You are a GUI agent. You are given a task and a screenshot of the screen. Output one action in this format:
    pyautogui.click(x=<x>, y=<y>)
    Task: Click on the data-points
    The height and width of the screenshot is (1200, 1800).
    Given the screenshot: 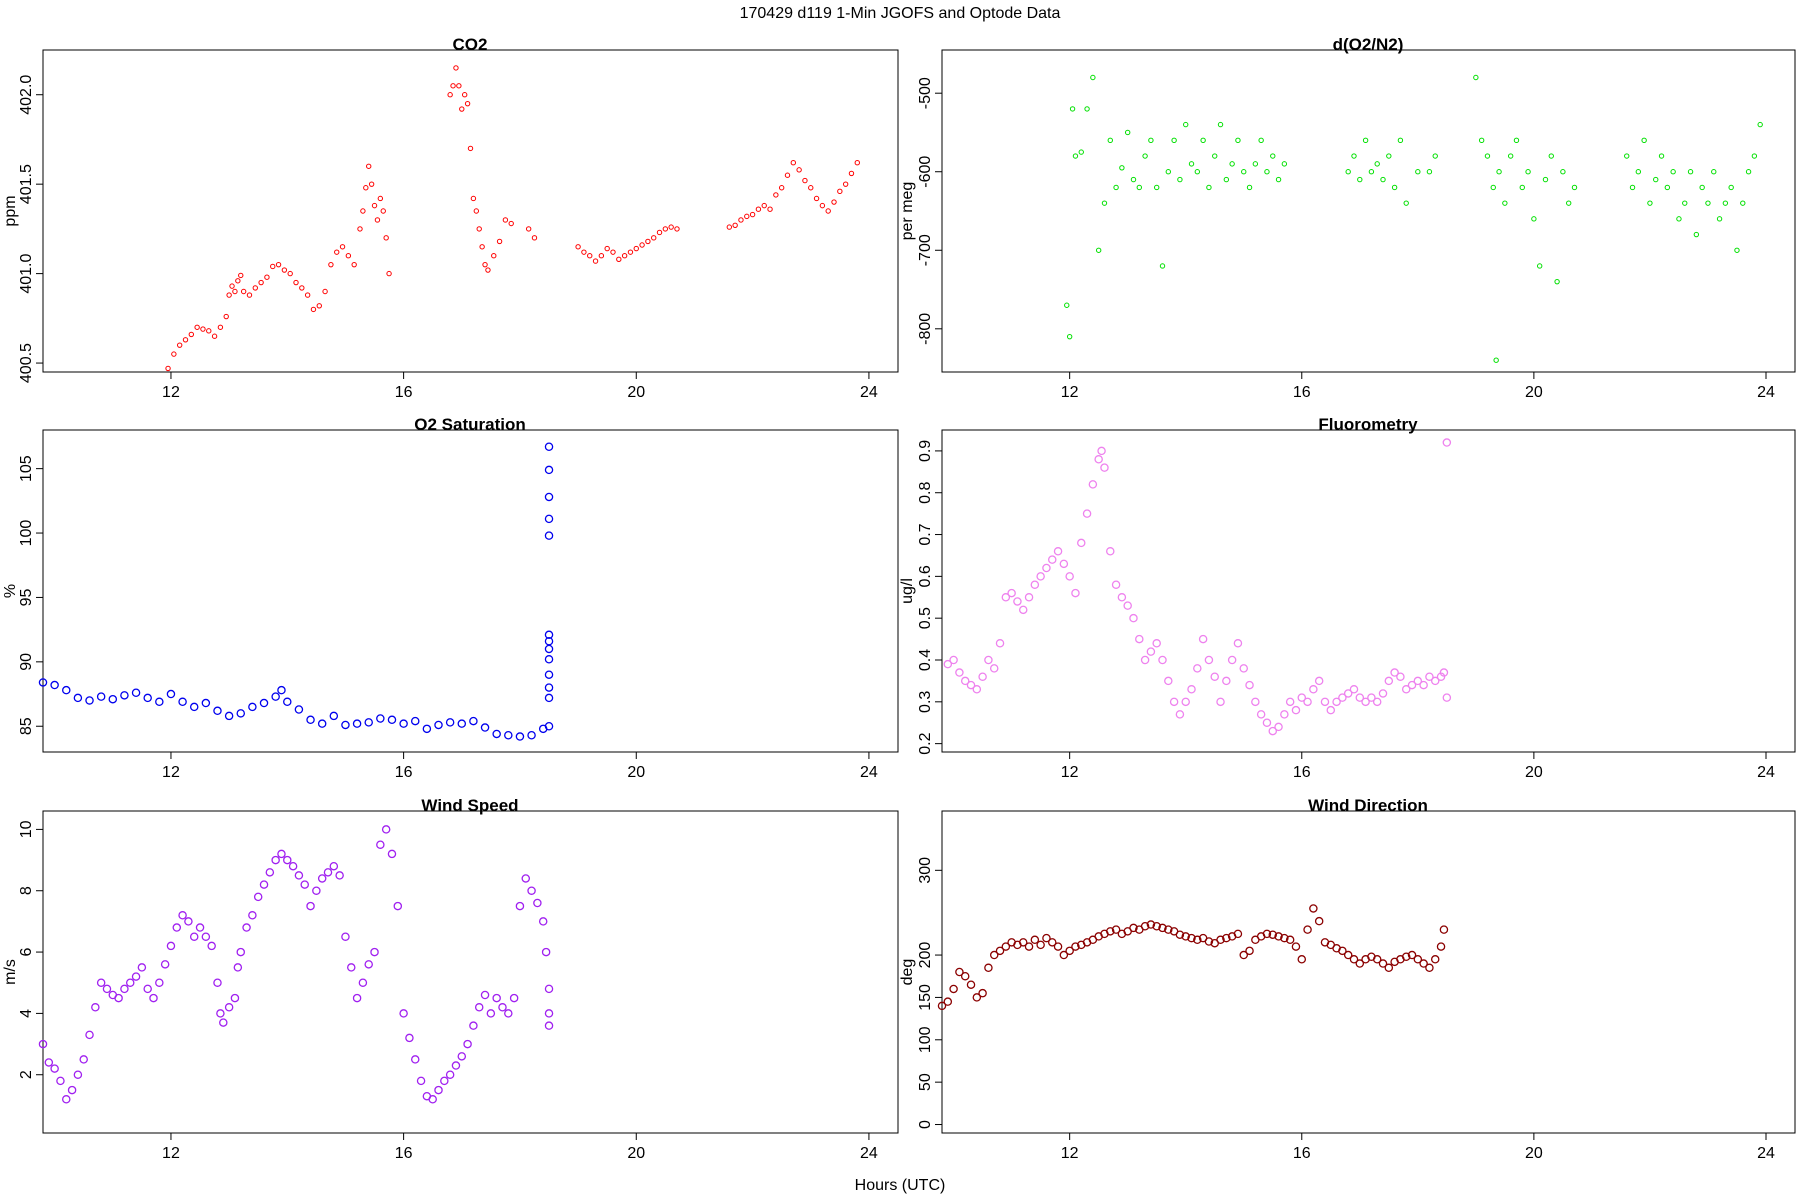 What is the action you would take?
    pyautogui.click(x=296, y=591)
    